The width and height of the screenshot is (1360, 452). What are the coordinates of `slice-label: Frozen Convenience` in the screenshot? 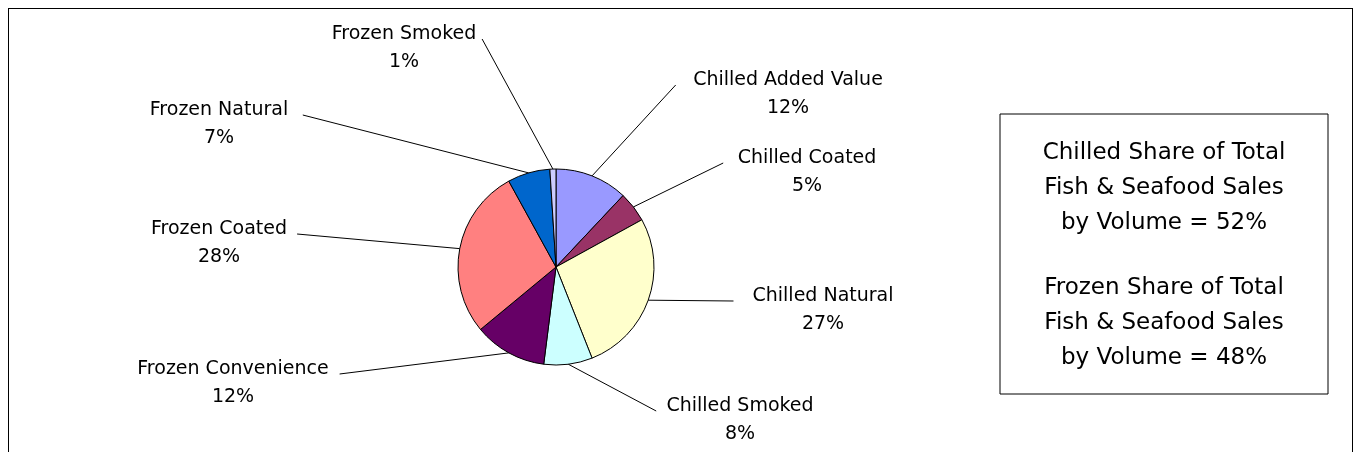 It's located at (233, 367).